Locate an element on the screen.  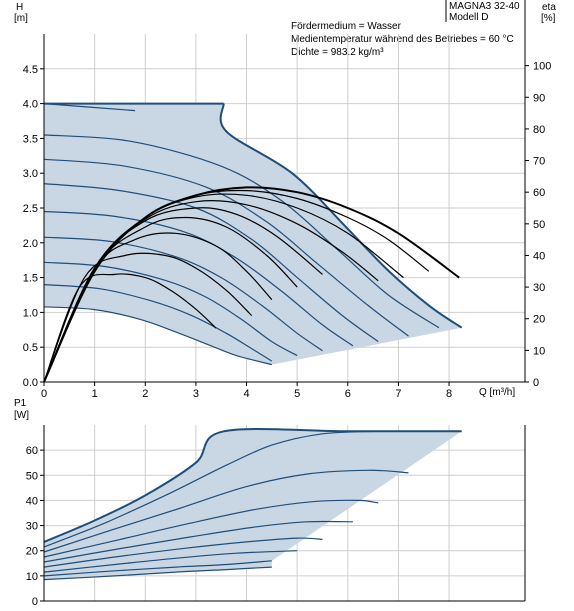
eta-tick-label: 10 is located at coordinates (539, 351).